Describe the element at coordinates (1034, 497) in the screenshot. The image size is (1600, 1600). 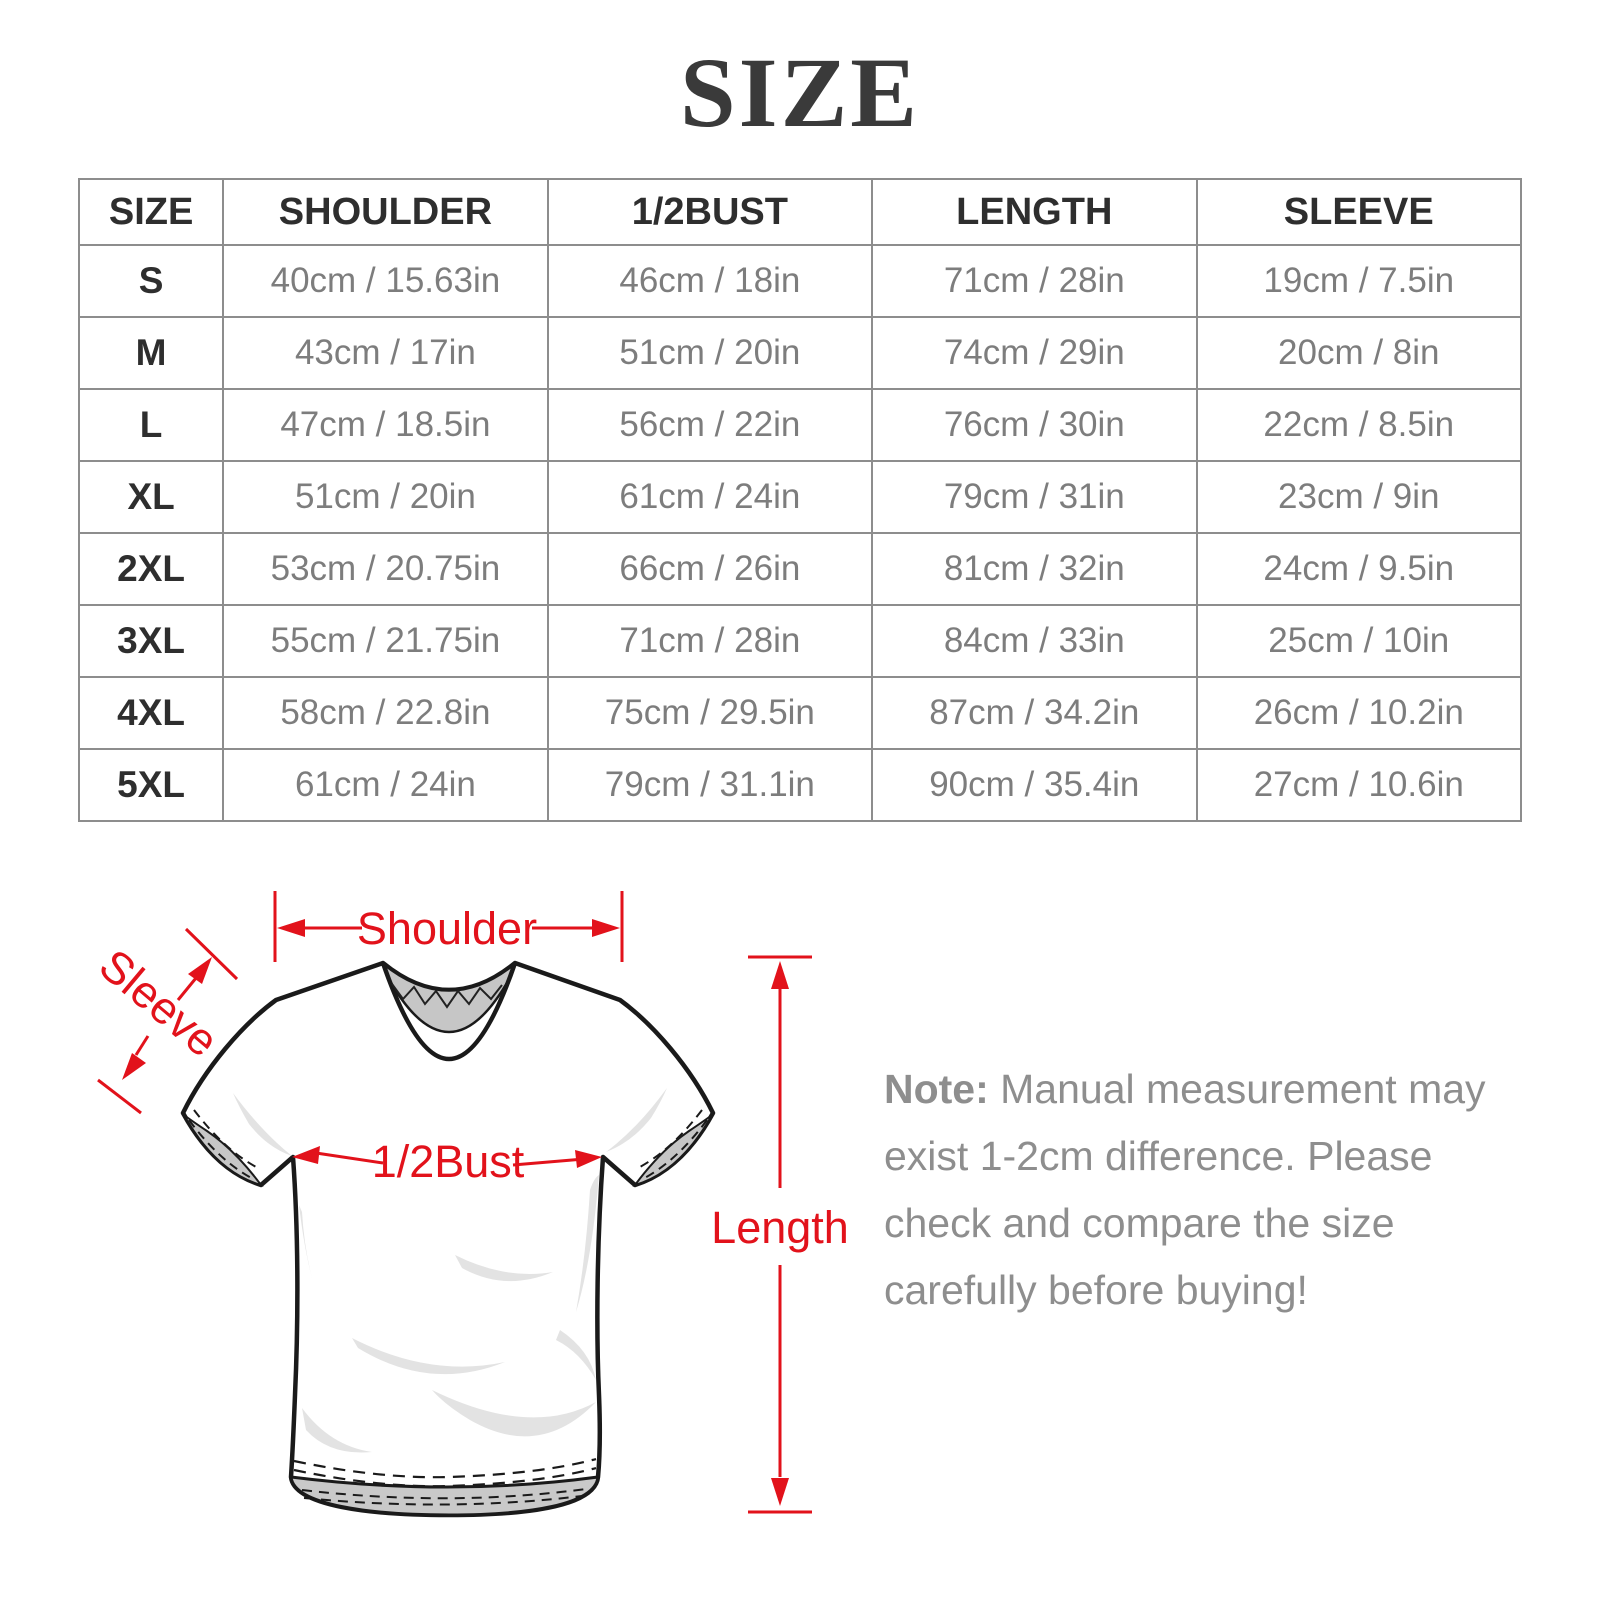
I see `cell-length: 79cm / 31in` at that location.